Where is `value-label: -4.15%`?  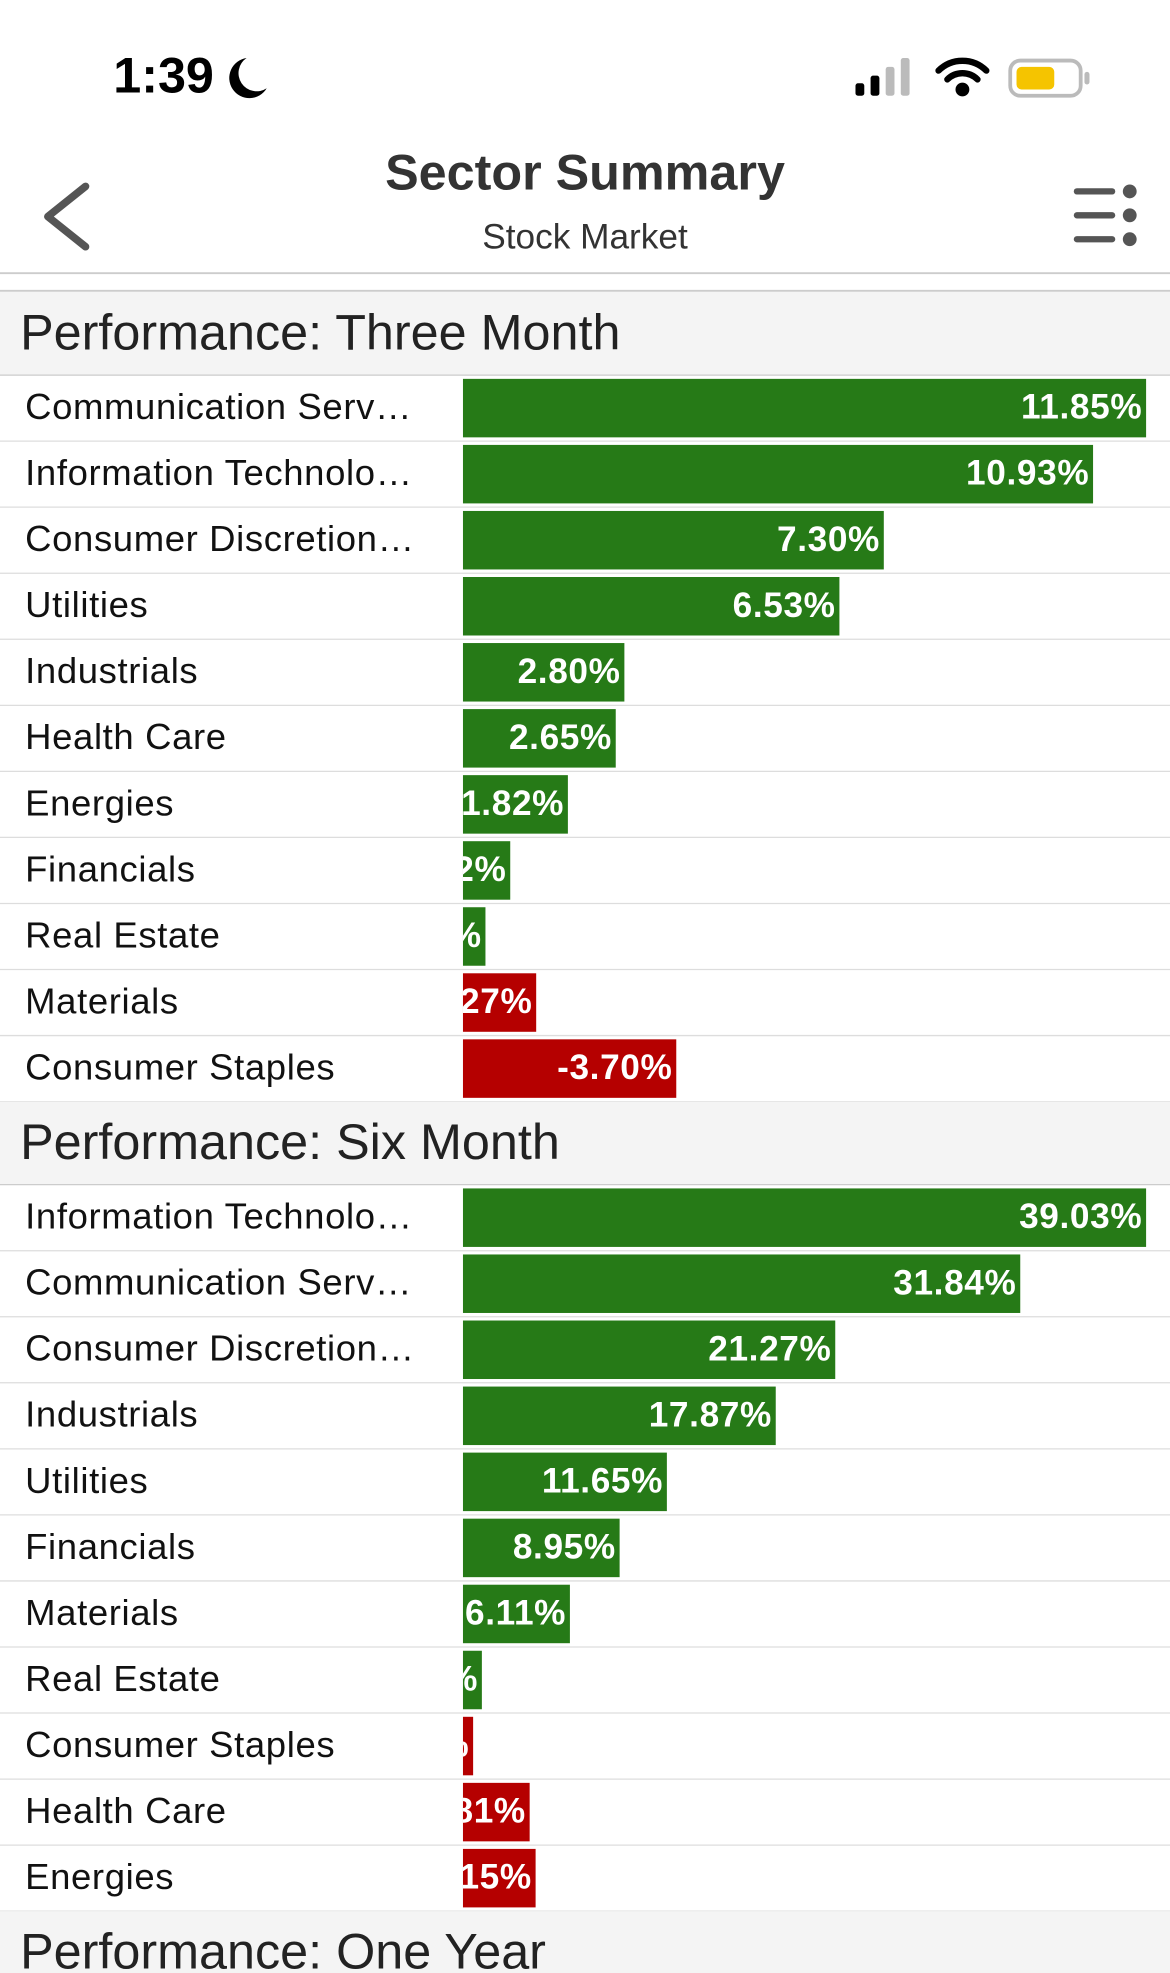
value-label: -4.15% is located at coordinates (473, 1877).